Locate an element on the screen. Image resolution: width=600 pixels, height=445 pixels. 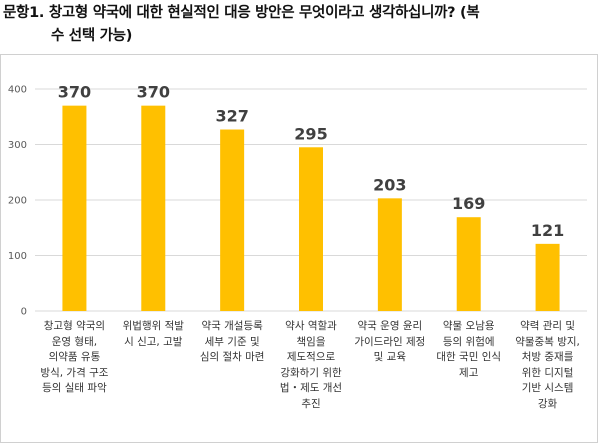
question-line-2: 수 선택 가능) is located at coordinates (92, 36).